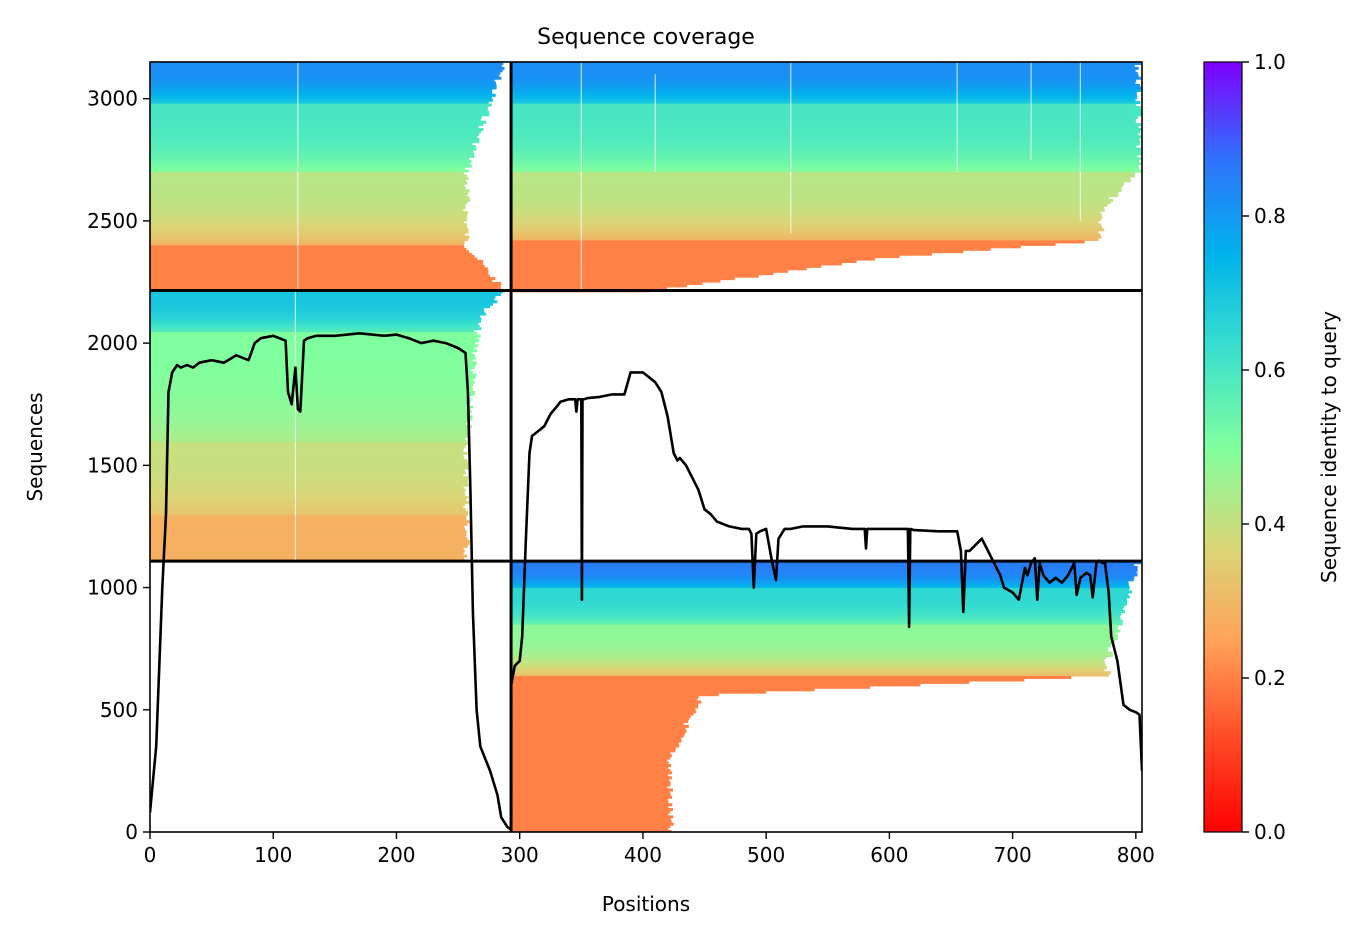 Image resolution: width=1364 pixels, height=939 pixels. I want to click on colorbar-label: Sequence identity to query, so click(1329, 447).